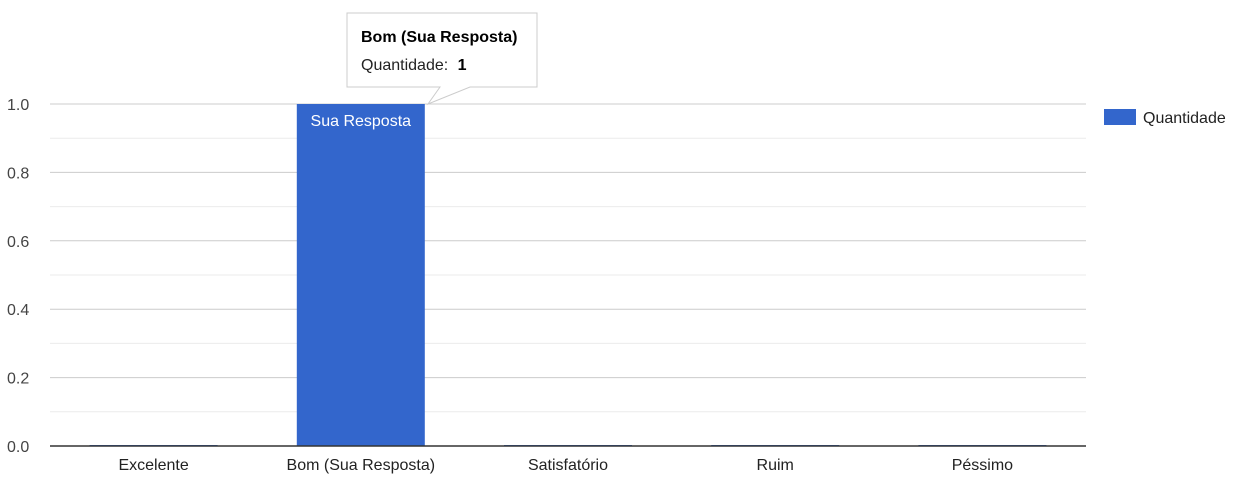  What do you see at coordinates (360, 275) in the screenshot?
I see `bar` at bounding box center [360, 275].